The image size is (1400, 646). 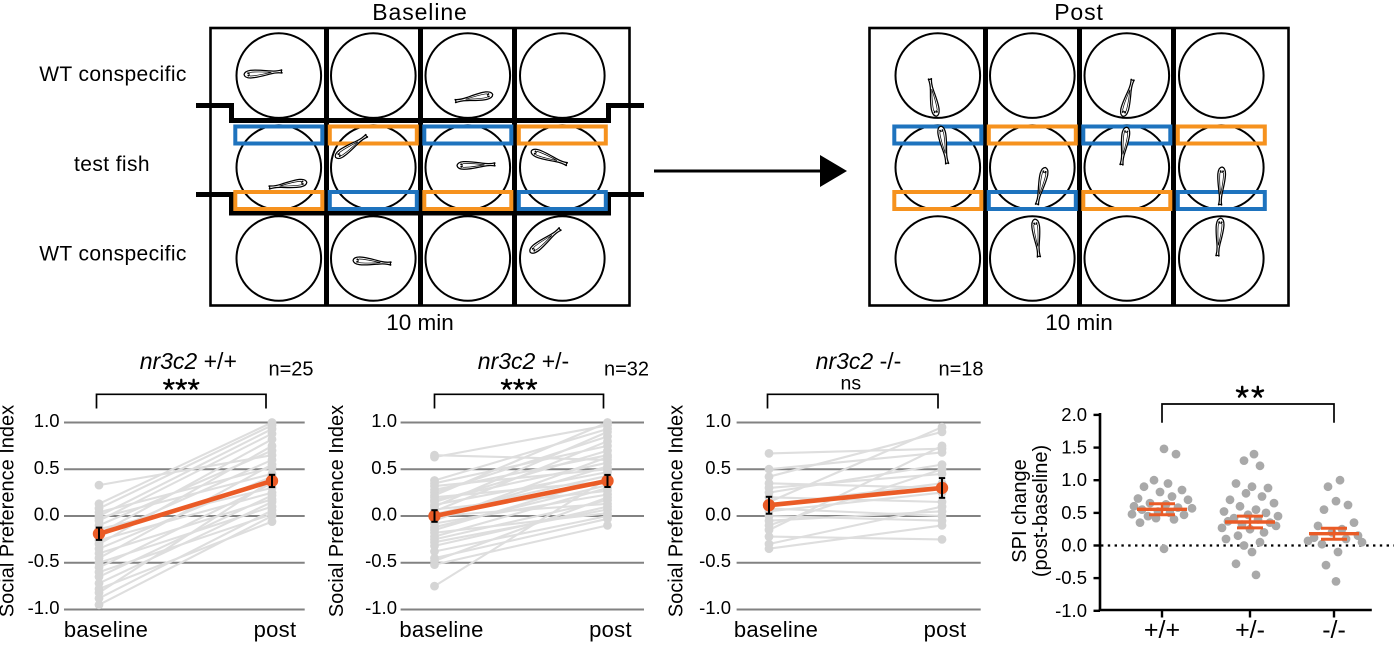 I want to click on svg-text: SPI change, so click(x=1020, y=510).